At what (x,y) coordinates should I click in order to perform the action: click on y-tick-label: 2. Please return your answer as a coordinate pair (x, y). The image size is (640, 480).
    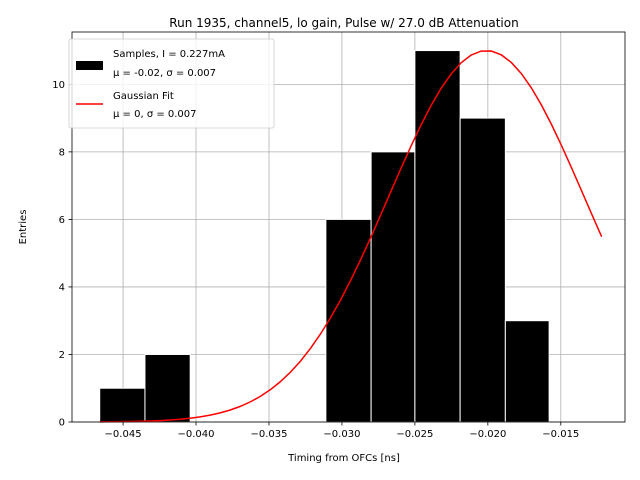
    Looking at the image, I should click on (62, 355).